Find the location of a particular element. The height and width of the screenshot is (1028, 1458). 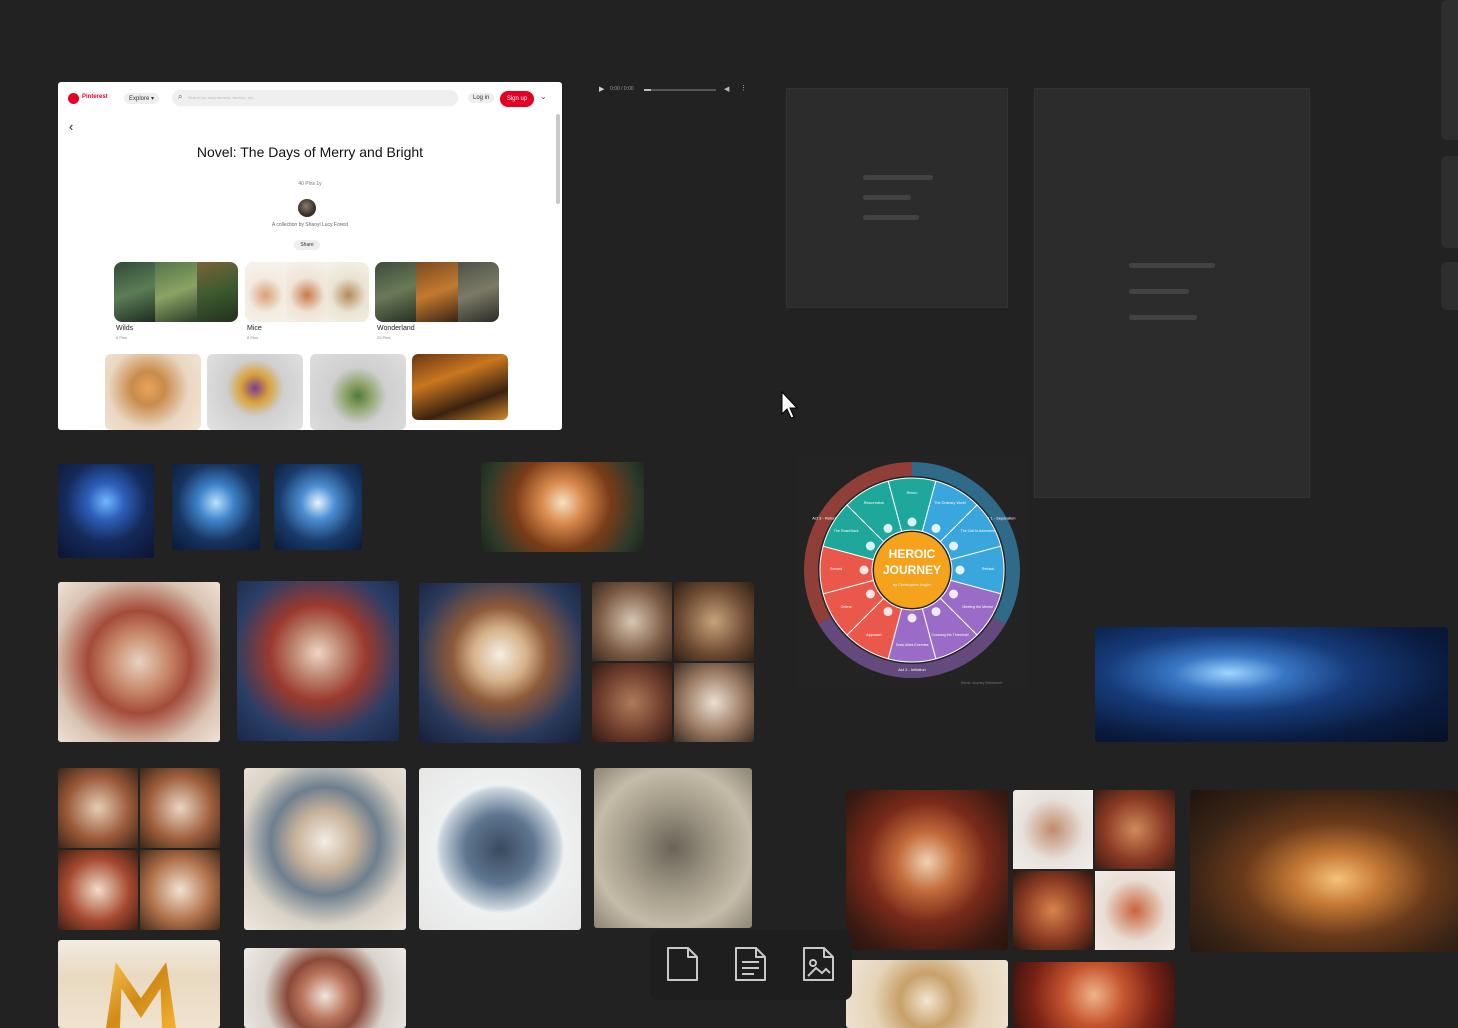

image-tile-owl-feathers is located at coordinates (325, 988).